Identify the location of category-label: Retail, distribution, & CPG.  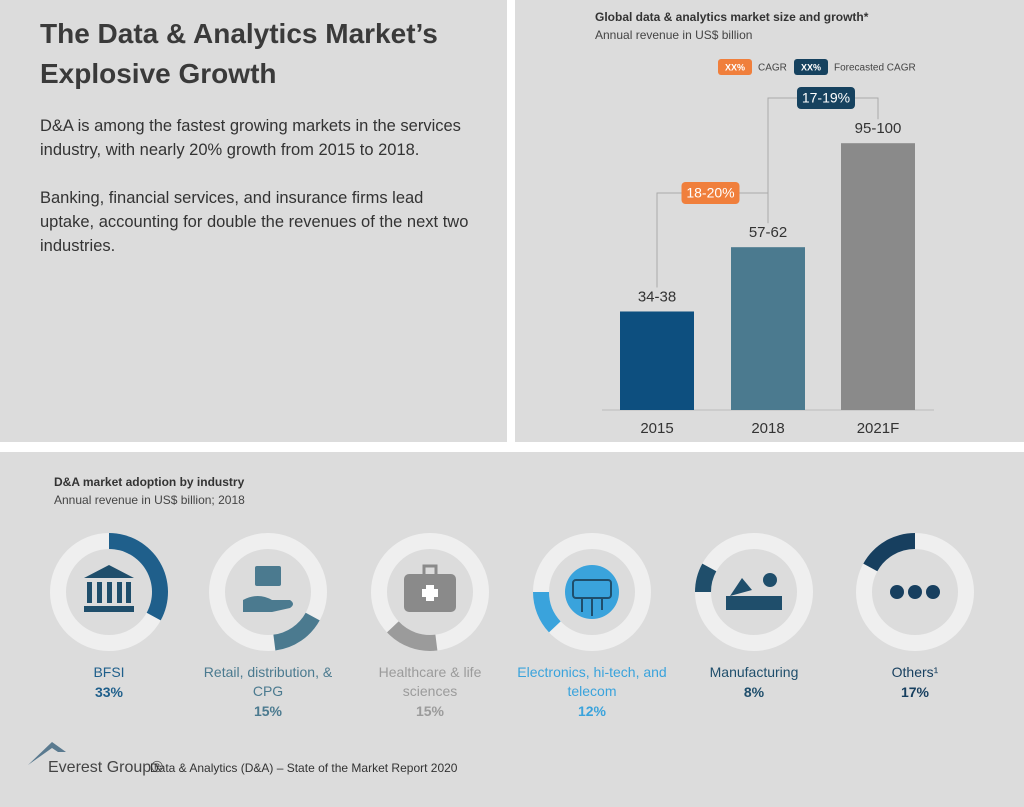
(268, 681).